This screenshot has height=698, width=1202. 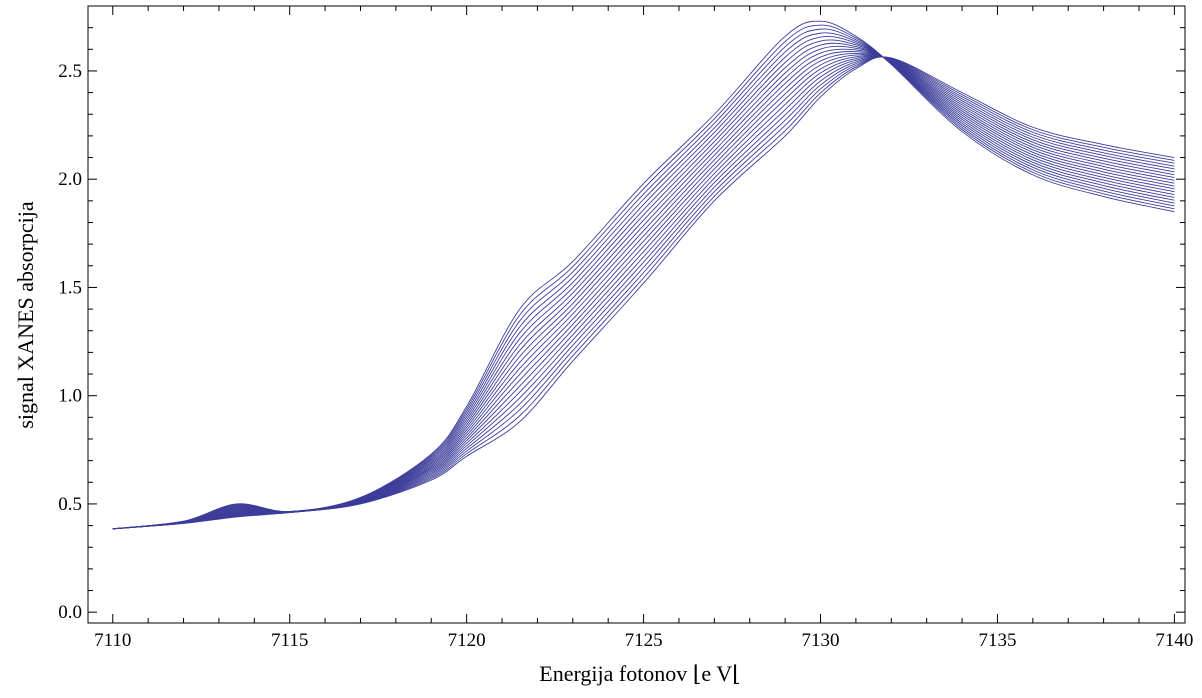 I want to click on x-axis-title: Energija fotonov ⌊e V⌊, so click(x=639, y=673).